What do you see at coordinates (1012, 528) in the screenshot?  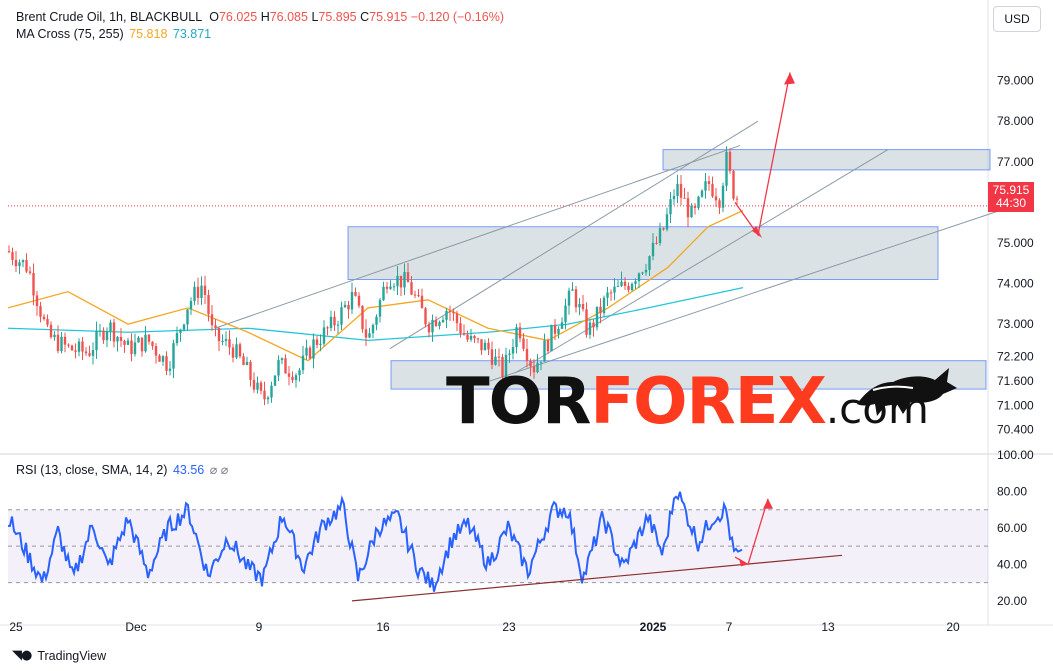 I see `rsi-axis-tick-2: 60.00` at bounding box center [1012, 528].